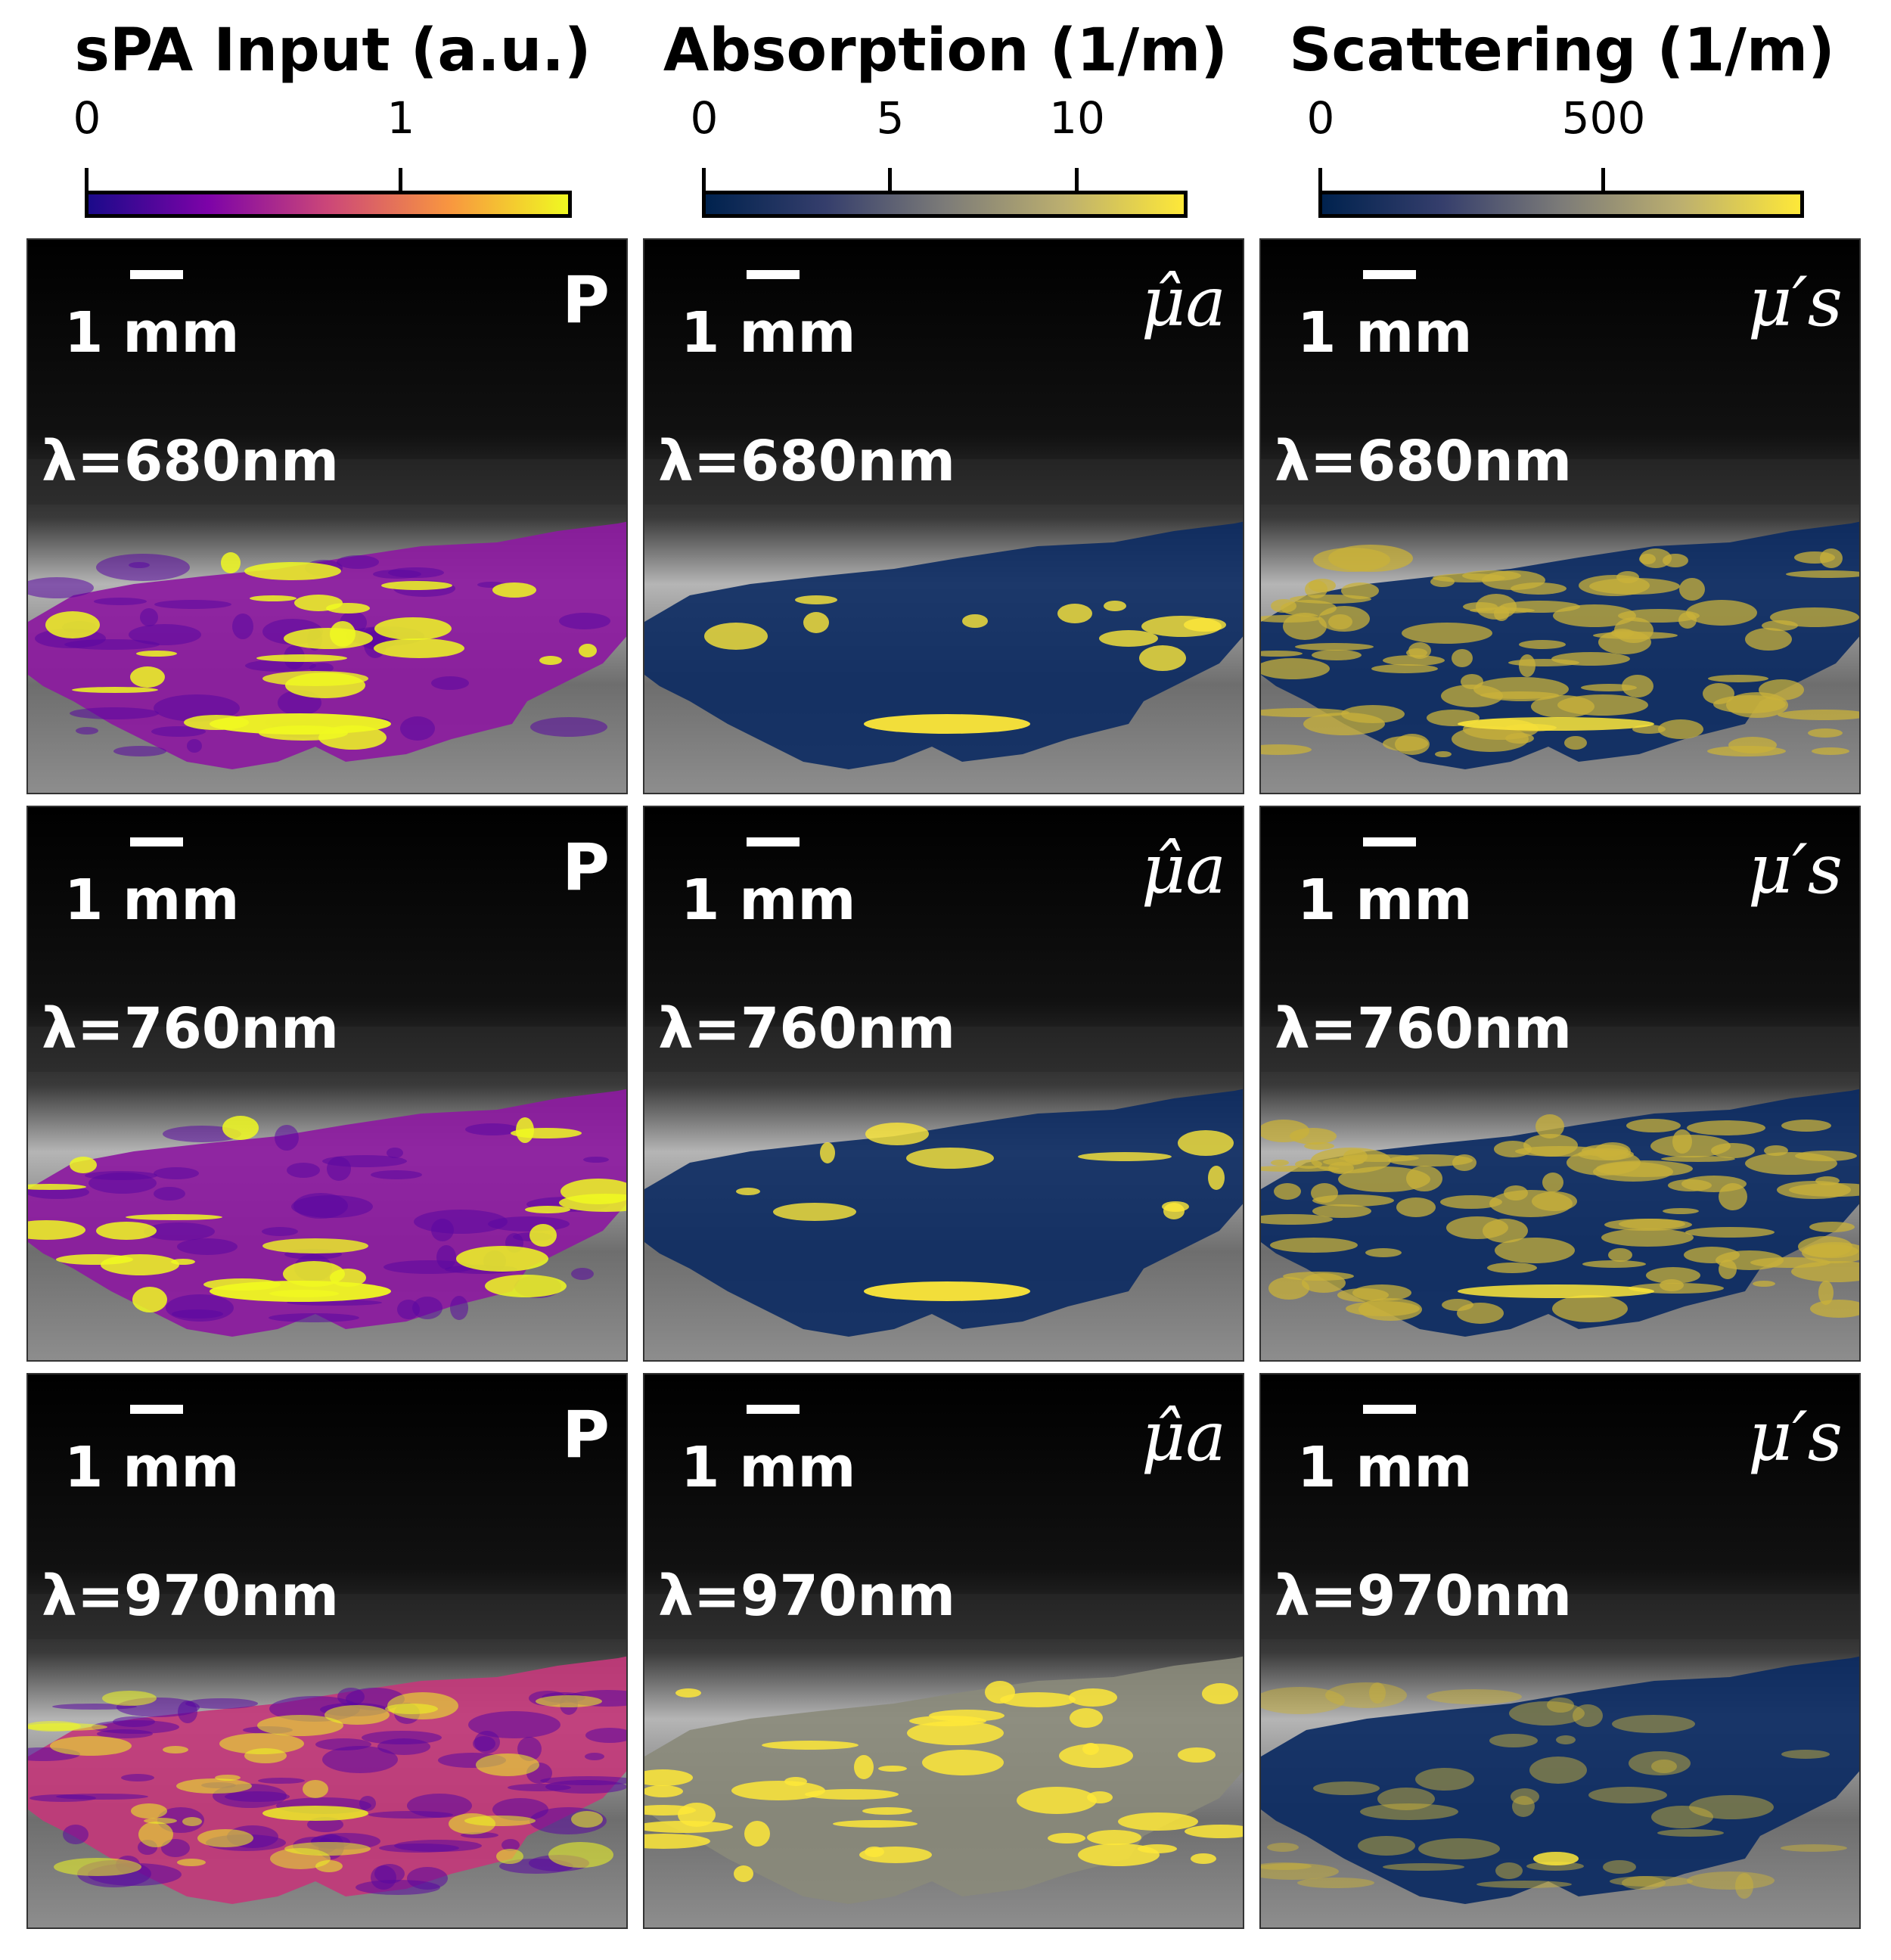  Describe the element at coordinates (1603, 118) in the screenshot. I see `colorbar-3-tick-1: 500` at that location.